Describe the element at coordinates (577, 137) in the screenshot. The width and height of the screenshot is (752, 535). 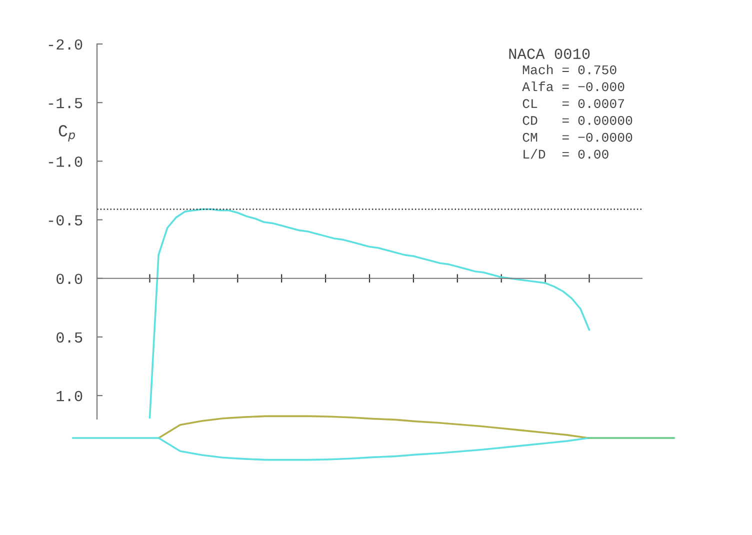
I see `annotation: CM = −0.0000` at that location.